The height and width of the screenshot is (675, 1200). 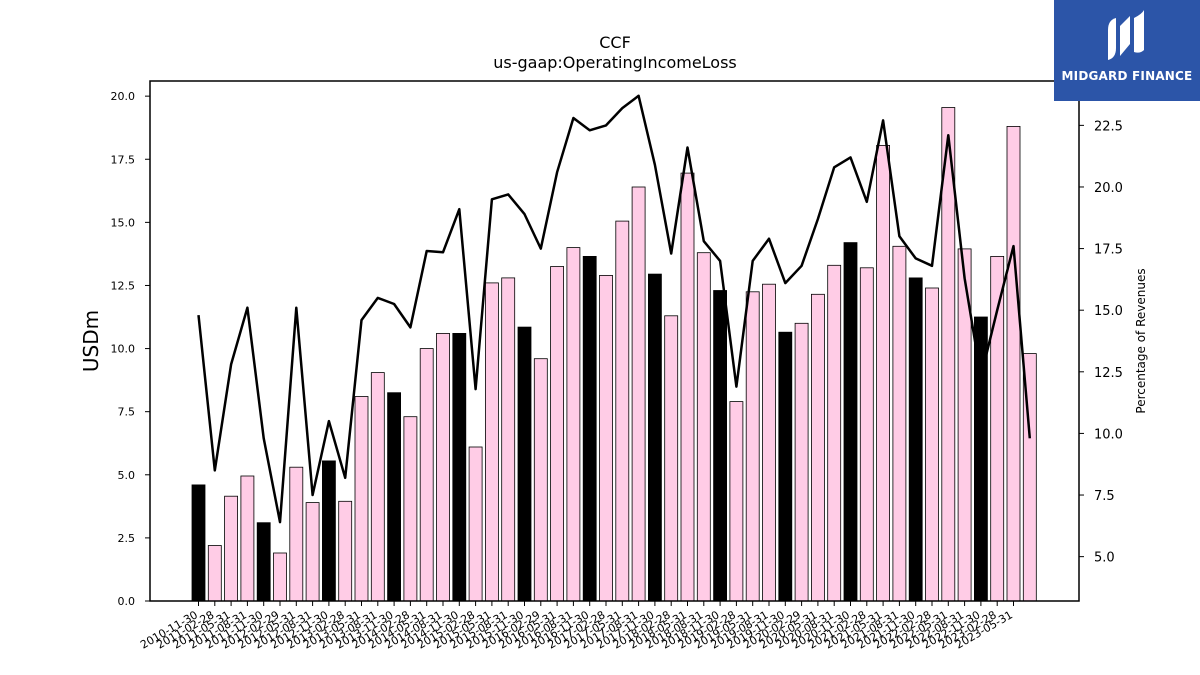 I want to click on y2-axis-label: Percentage of Revenues, so click(x=1141, y=340).